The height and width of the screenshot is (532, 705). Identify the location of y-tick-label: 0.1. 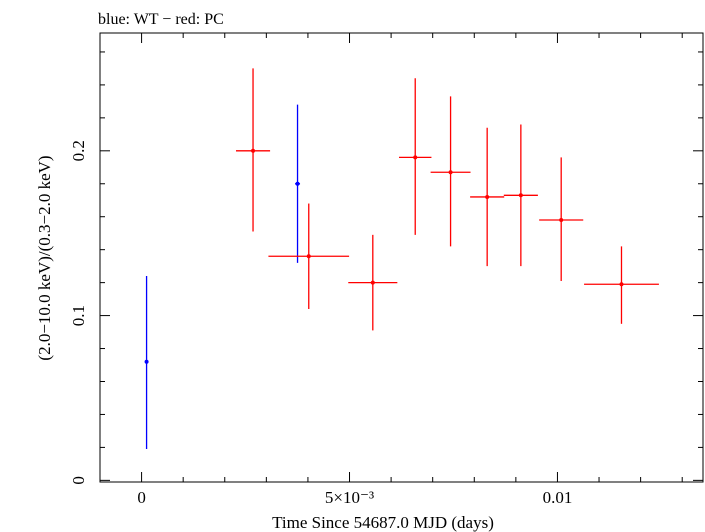
(78, 315).